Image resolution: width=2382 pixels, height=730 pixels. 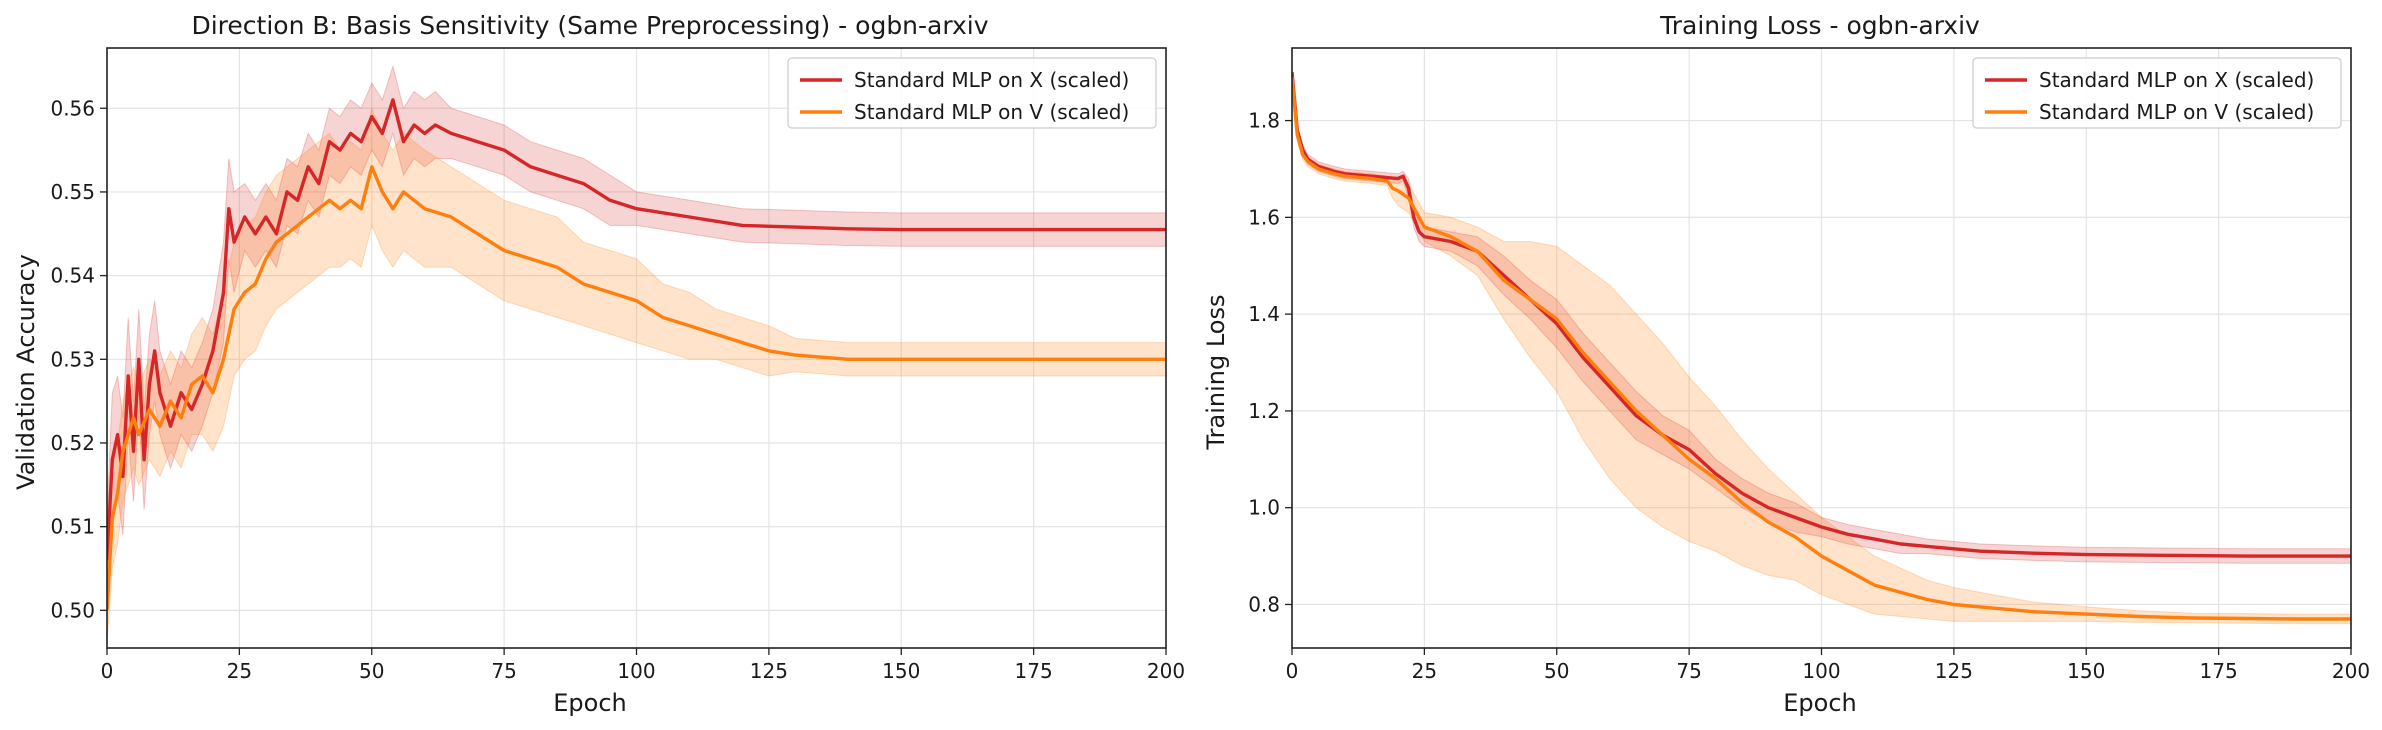 What do you see at coordinates (26, 372) in the screenshot?
I see `y-axis-label: Validation Accuracy` at bounding box center [26, 372].